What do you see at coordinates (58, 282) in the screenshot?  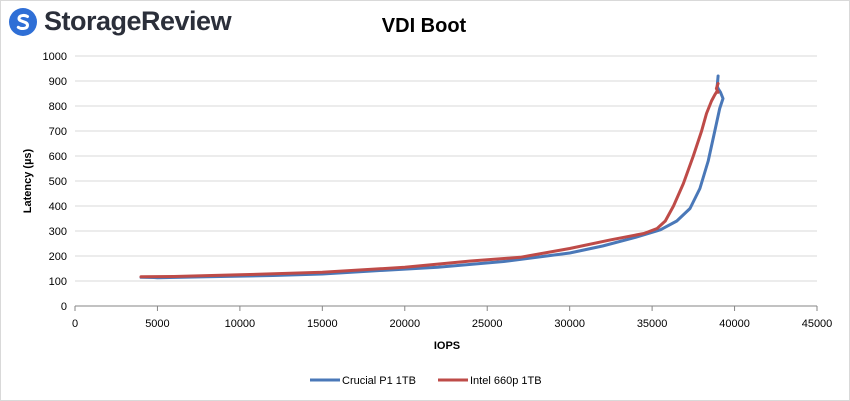 I see `y-tick-label: 100` at bounding box center [58, 282].